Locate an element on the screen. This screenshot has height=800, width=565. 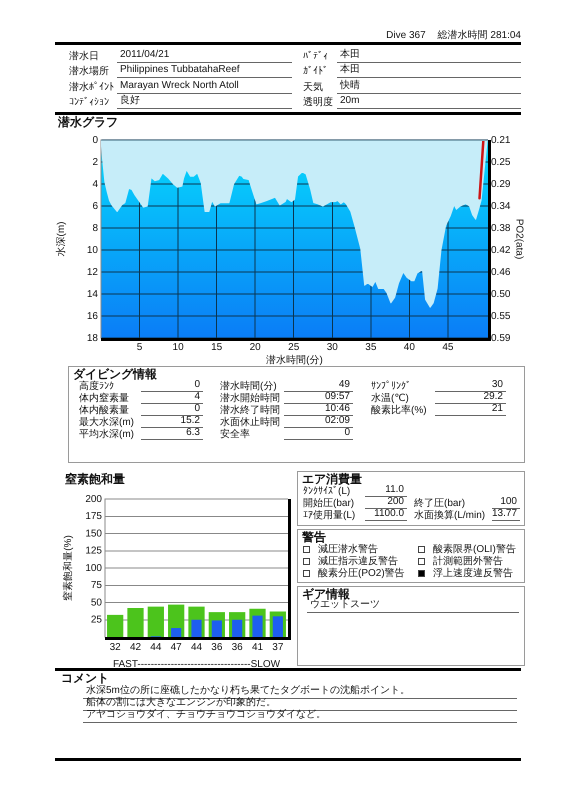
y-tick-label: 0 is located at coordinates (95, 140).